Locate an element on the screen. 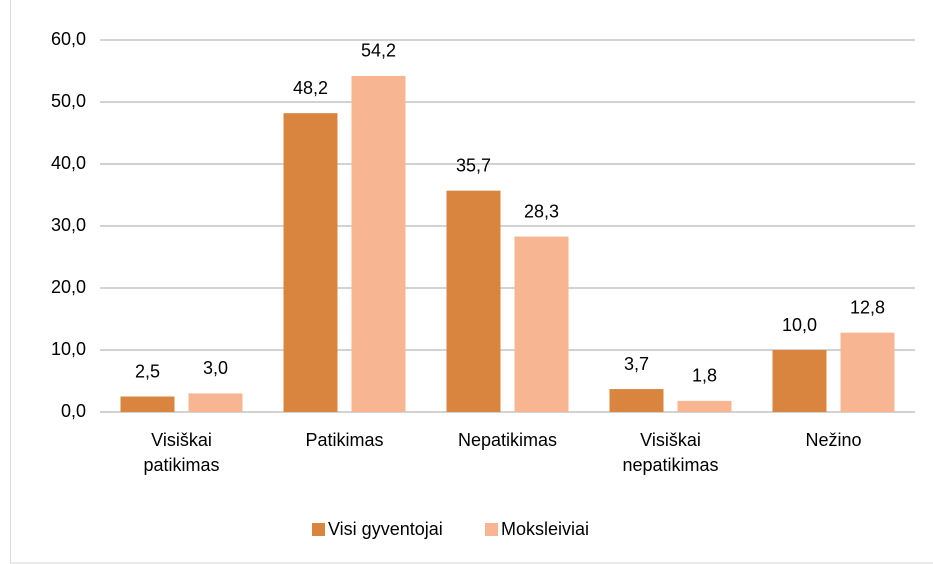 The width and height of the screenshot is (933, 564). data-label: 28,3 is located at coordinates (541, 211).